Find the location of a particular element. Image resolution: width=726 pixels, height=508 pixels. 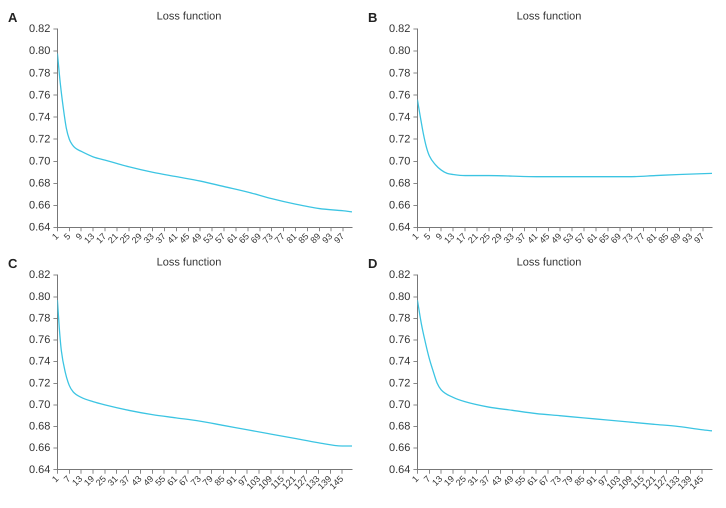

x-tick-label: 29 is located at coordinates (497, 238).